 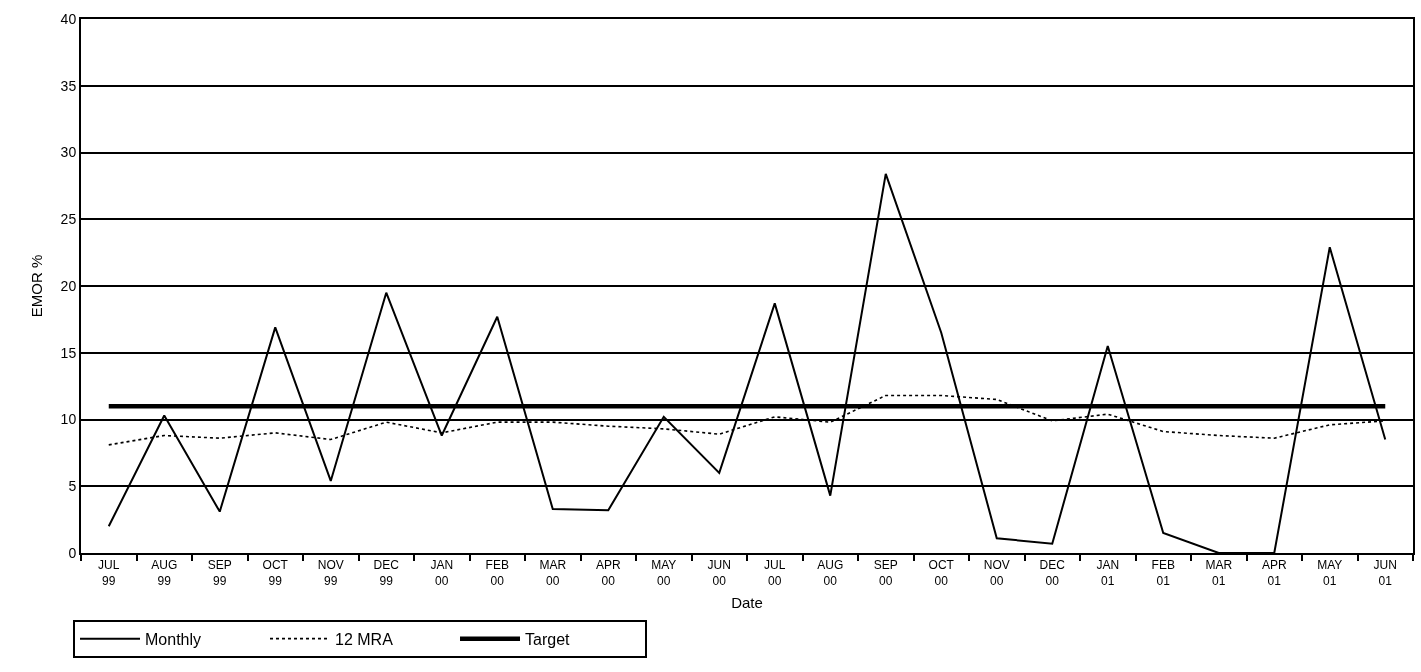 What do you see at coordinates (941, 573) in the screenshot?
I see `x-tick-label: OCT 00` at bounding box center [941, 573].